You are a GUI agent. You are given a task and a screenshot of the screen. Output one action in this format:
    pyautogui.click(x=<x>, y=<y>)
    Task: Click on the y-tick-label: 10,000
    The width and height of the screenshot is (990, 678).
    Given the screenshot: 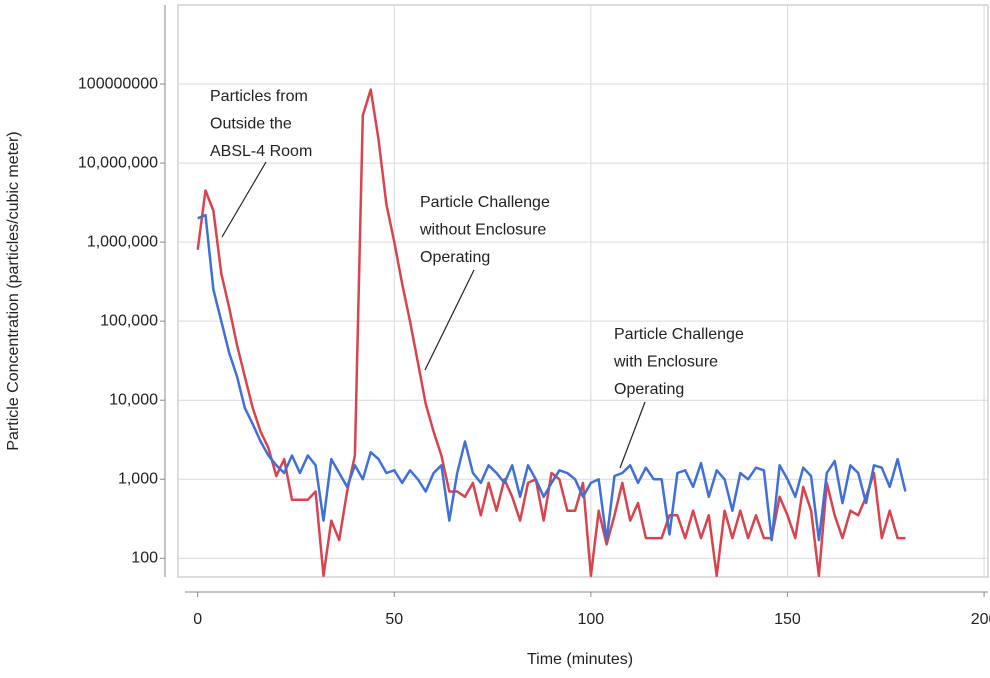 What is the action you would take?
    pyautogui.click(x=133, y=399)
    